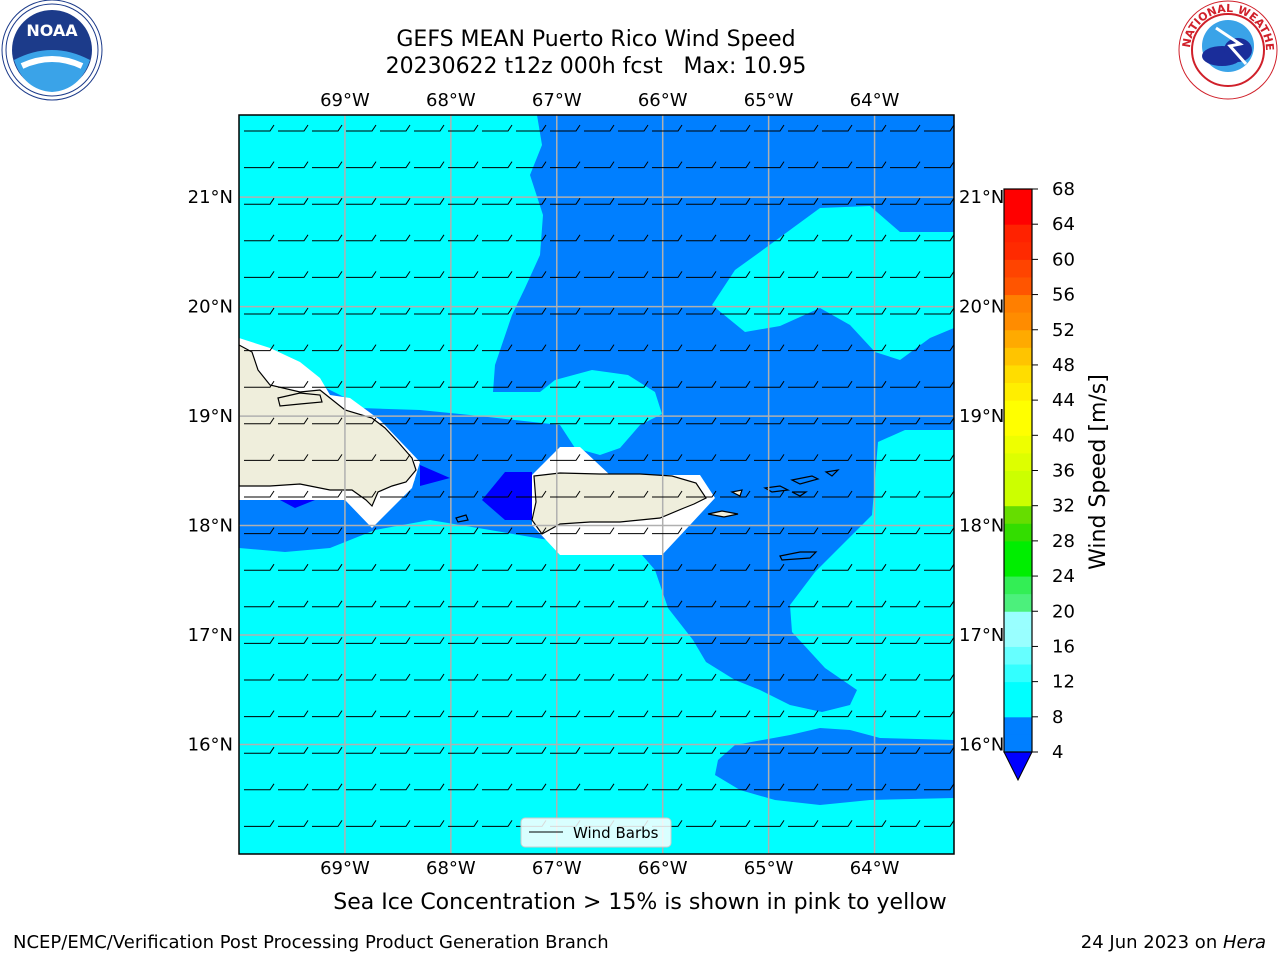 Image resolution: width=1280 pixels, height=960 pixels. What do you see at coordinates (1063, 506) in the screenshot?
I see `colorbar-tick-label: 32` at bounding box center [1063, 506].